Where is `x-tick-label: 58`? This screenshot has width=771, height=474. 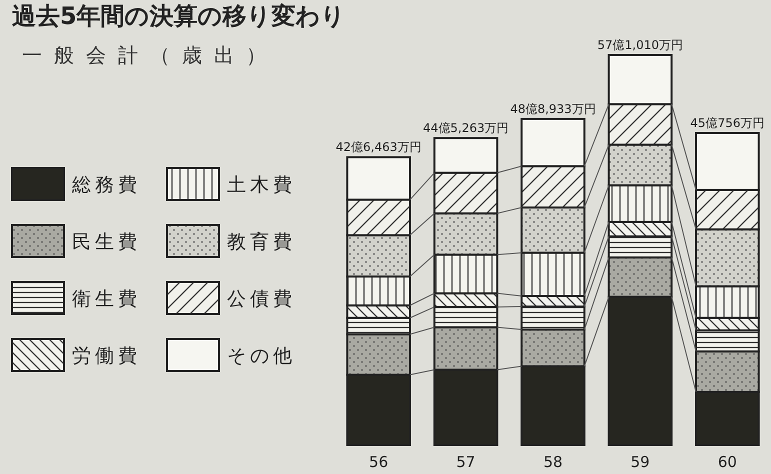 x-tick-label: 58 is located at coordinates (553, 462).